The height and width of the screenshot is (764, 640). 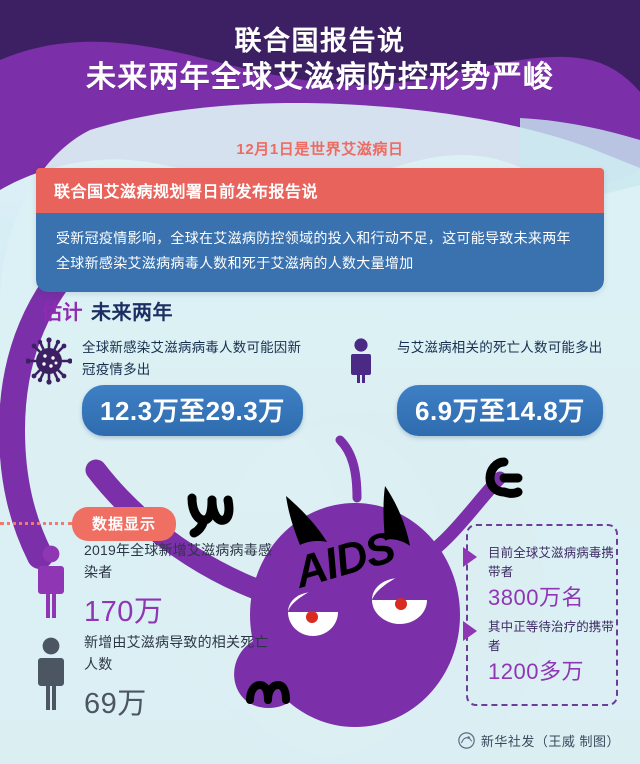 I want to click on xinhua-logo-icon, so click(x=466, y=740).